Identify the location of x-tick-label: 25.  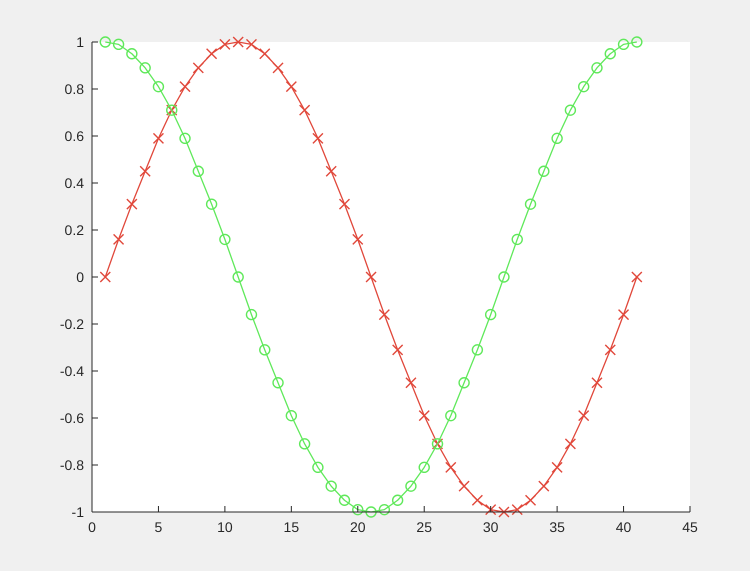
(424, 527).